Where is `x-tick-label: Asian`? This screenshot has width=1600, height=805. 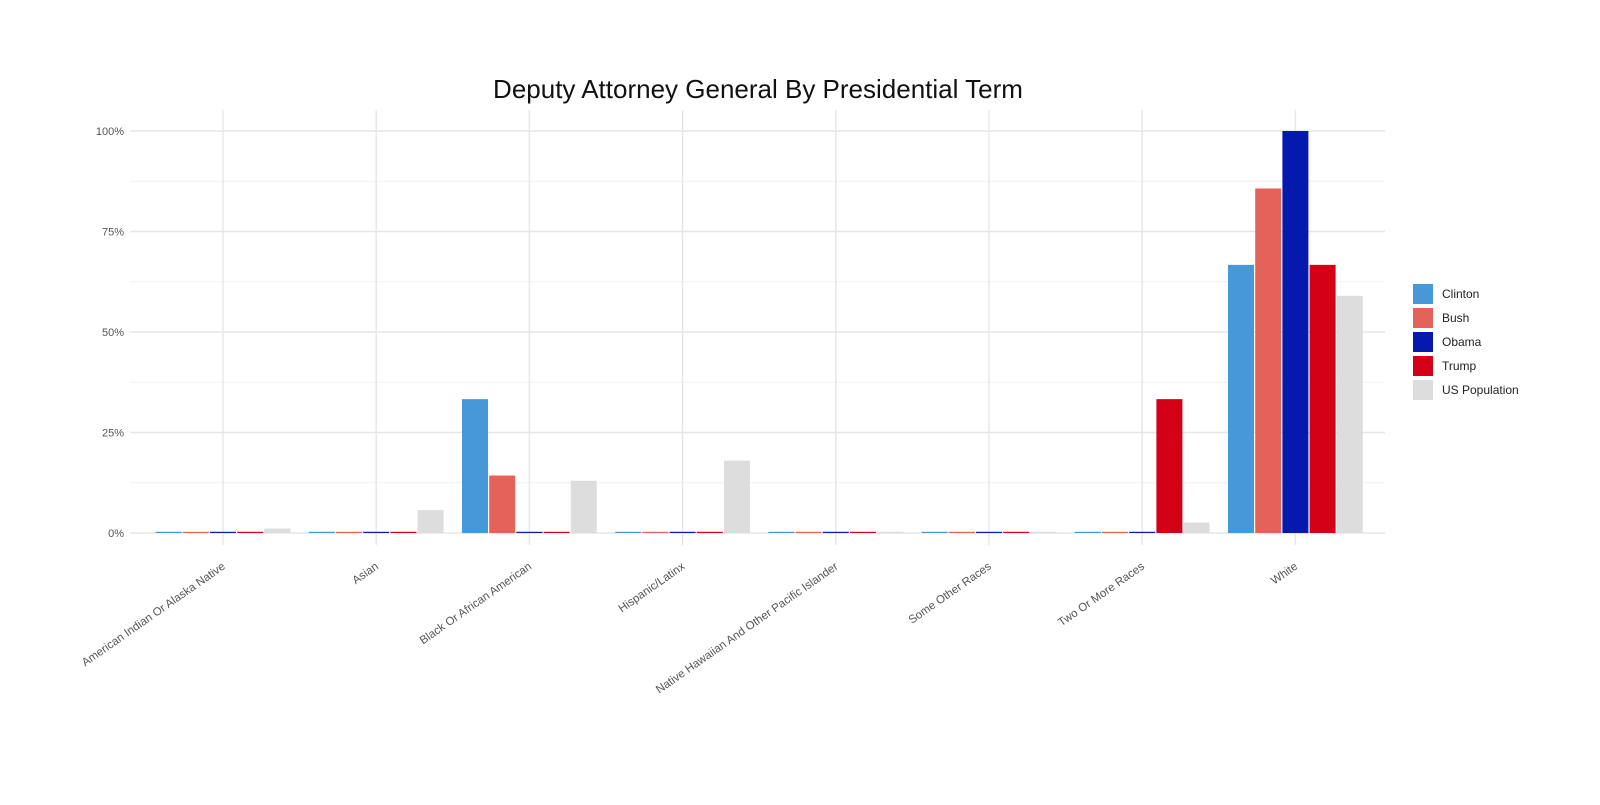
x-tick-label: Asian is located at coordinates (365, 574).